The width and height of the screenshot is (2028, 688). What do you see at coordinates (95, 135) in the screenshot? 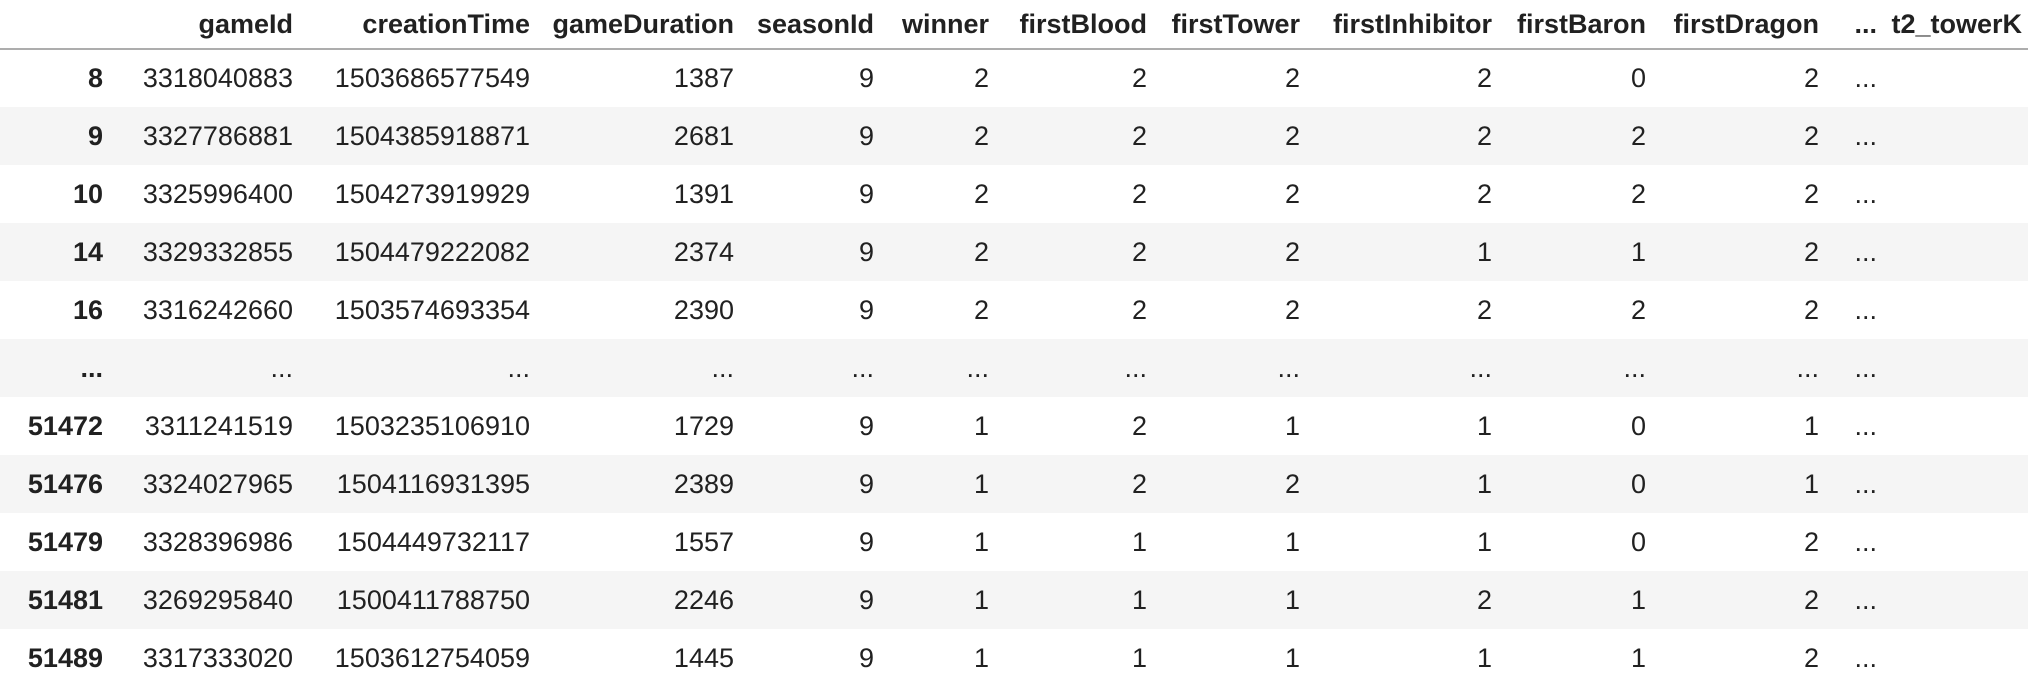
I see `row-index-cell: 9` at bounding box center [95, 135].